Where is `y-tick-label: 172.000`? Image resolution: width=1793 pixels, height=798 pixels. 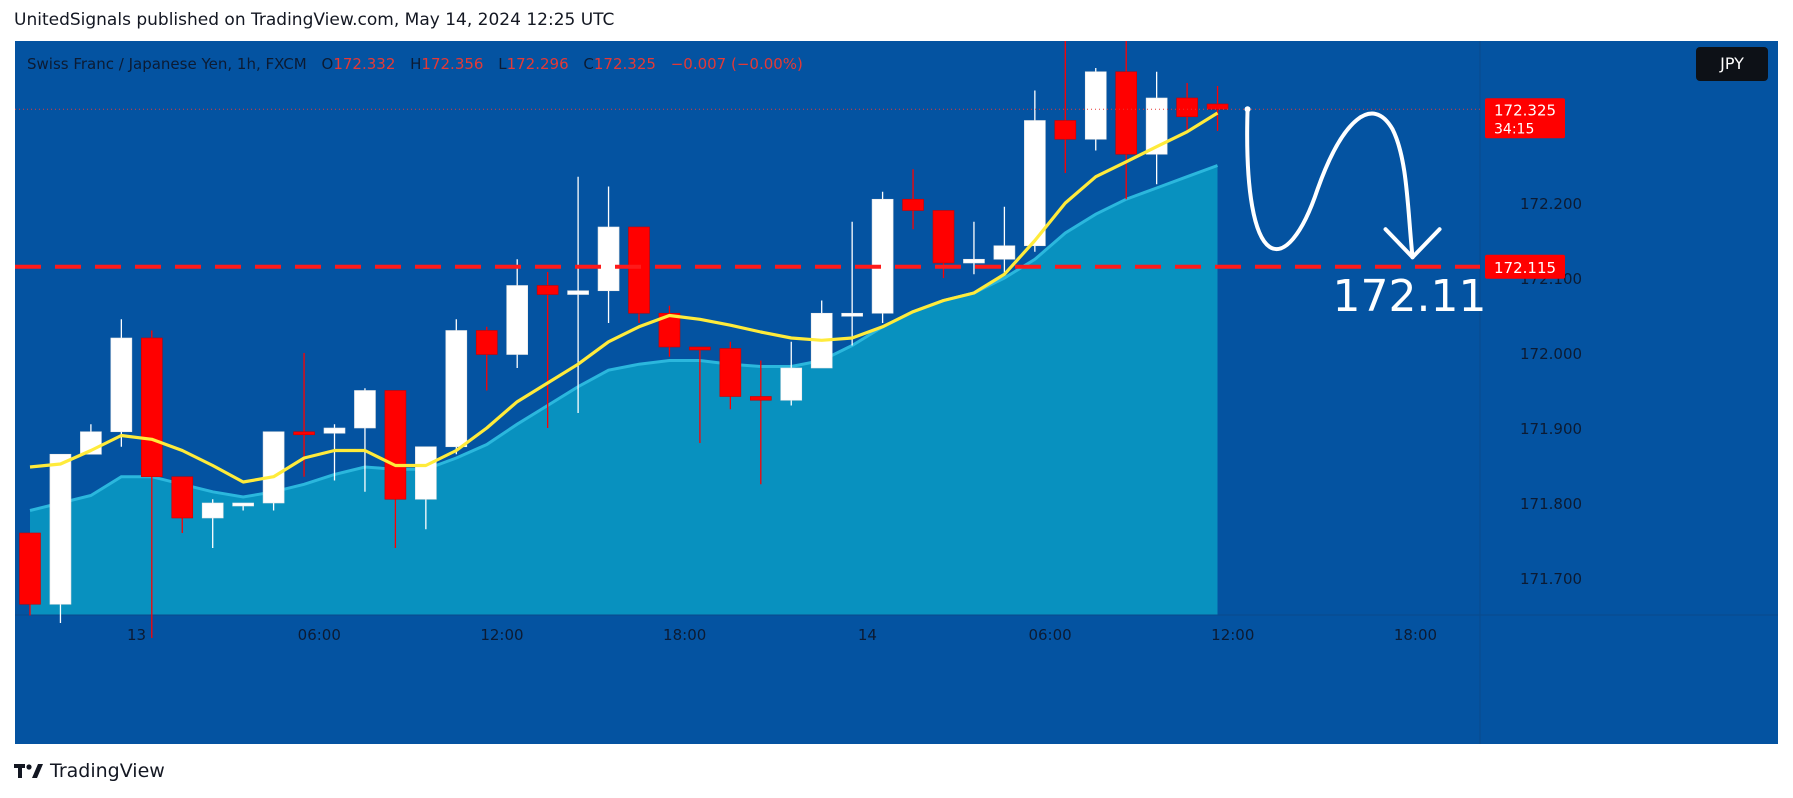 y-tick-label: 172.000 is located at coordinates (1551, 354).